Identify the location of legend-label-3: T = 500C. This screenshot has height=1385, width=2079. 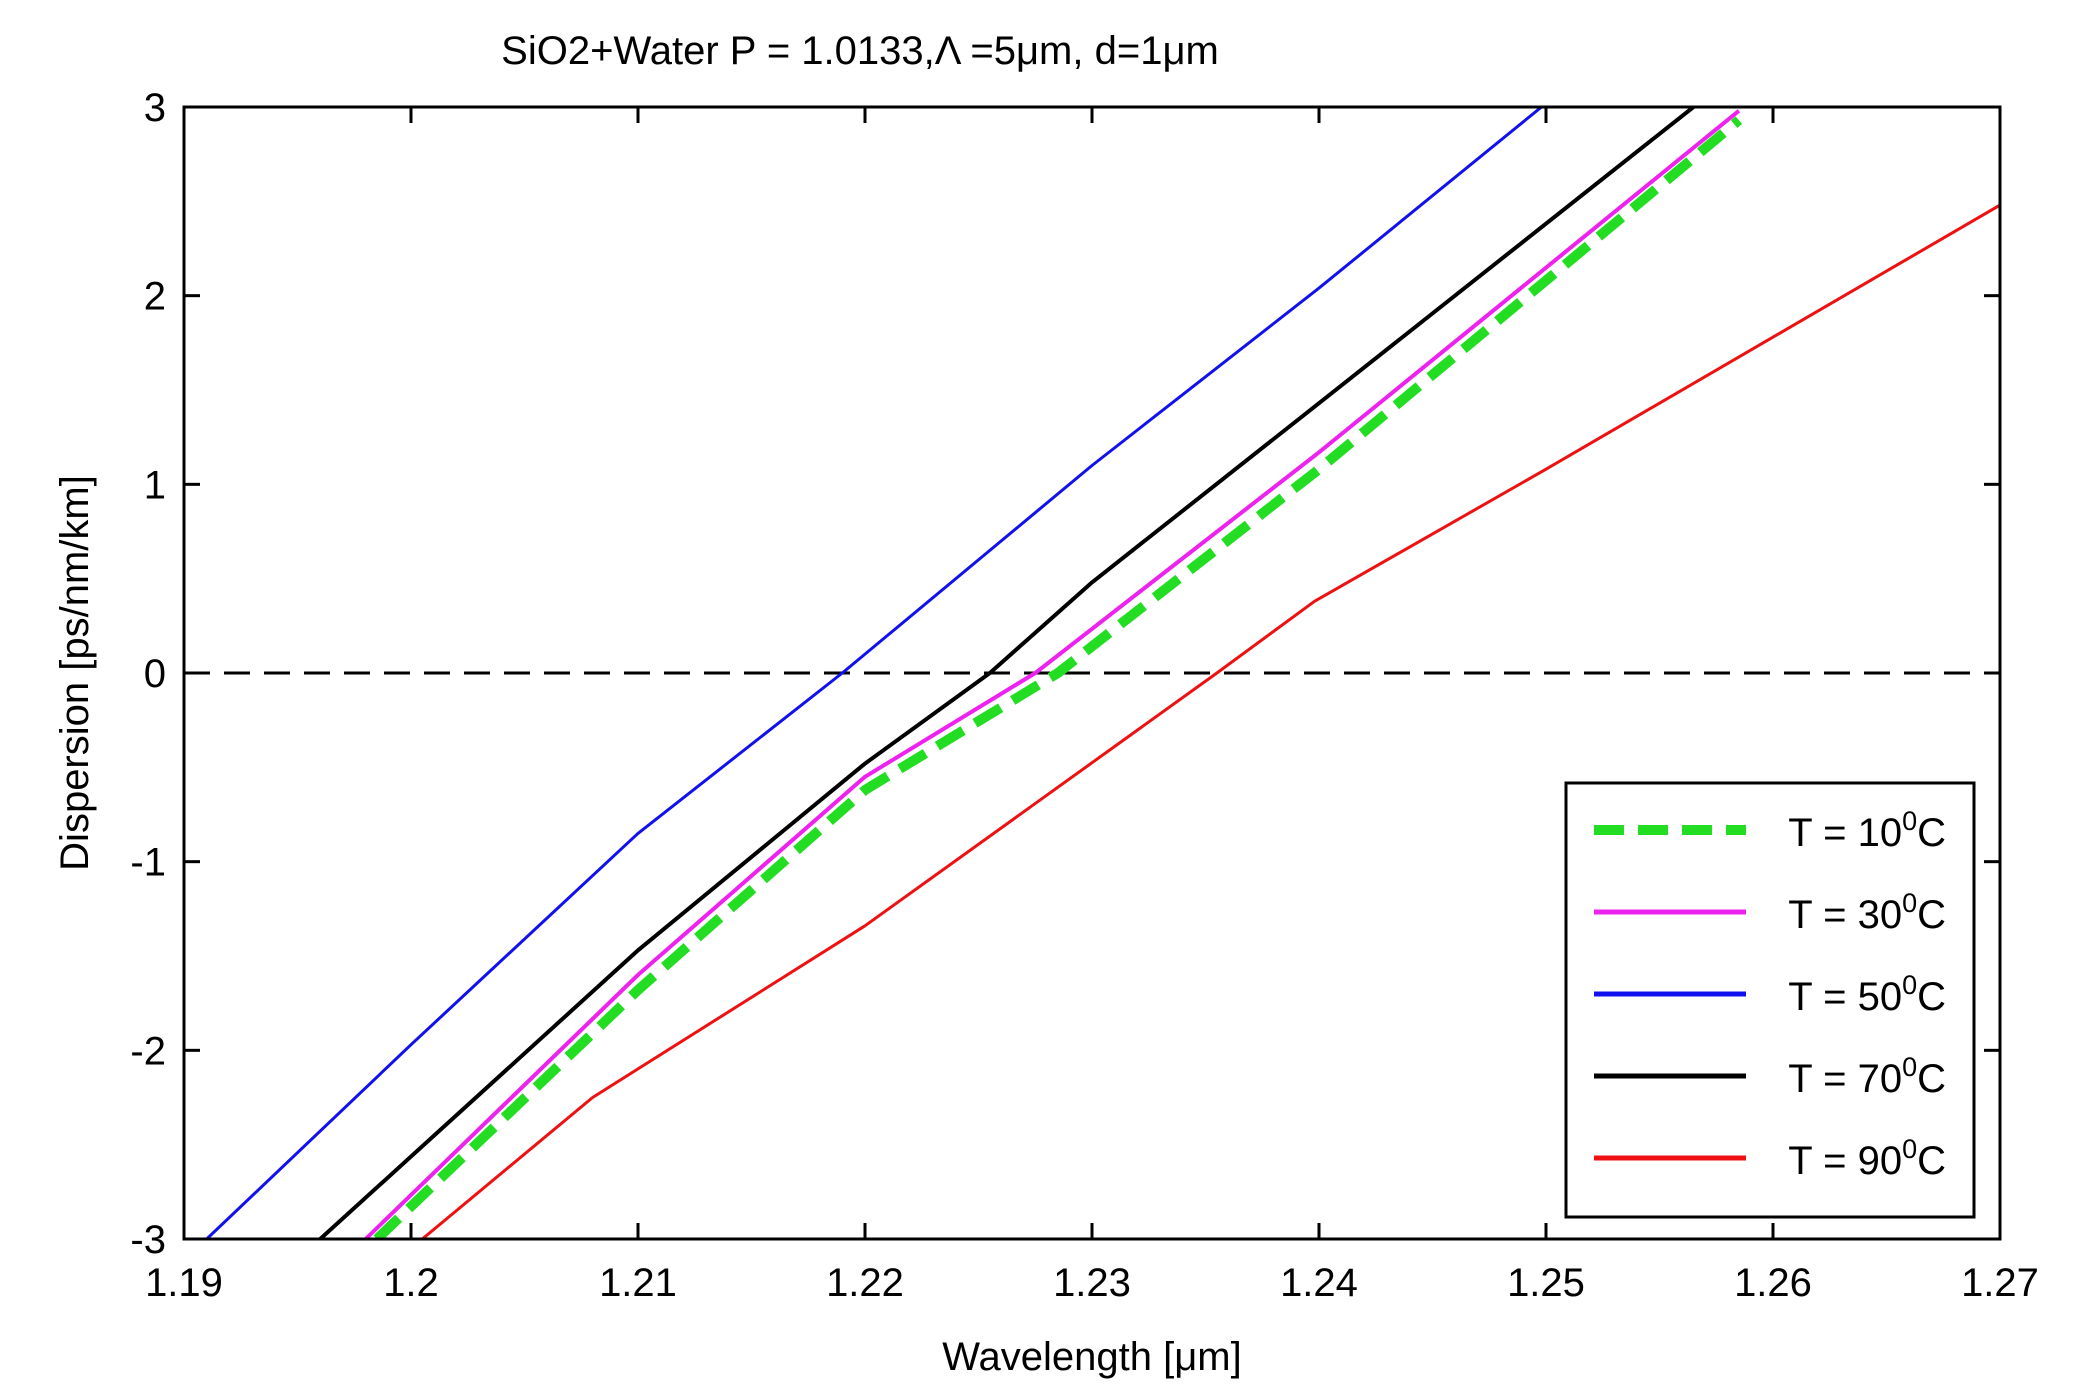
(1867, 994).